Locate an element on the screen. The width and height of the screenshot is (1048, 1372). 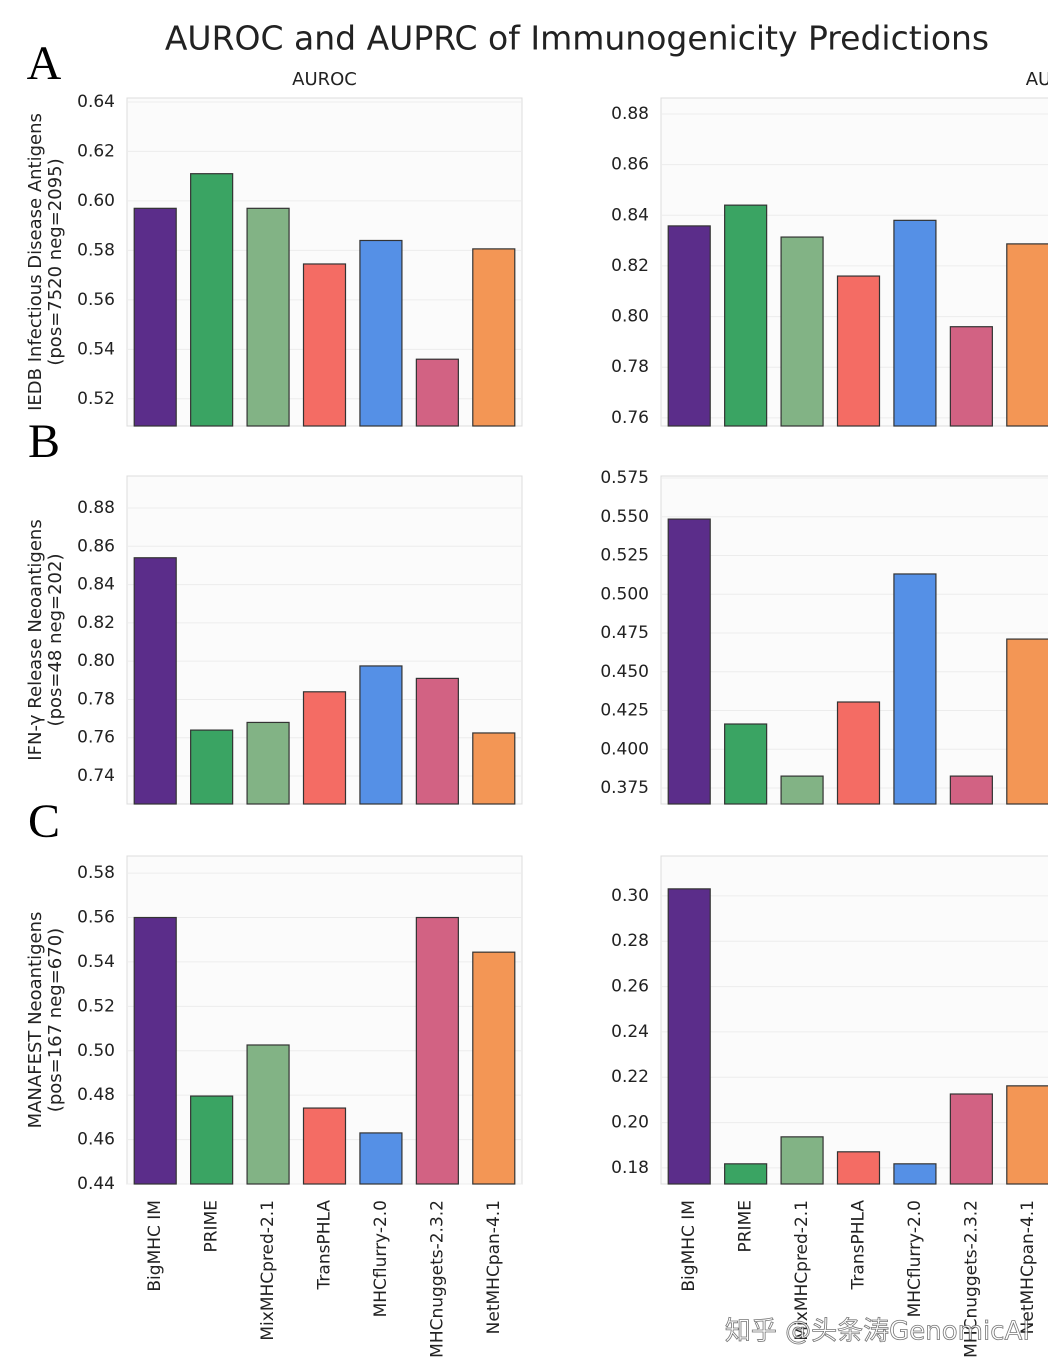
y-tick-label: 0.44 is located at coordinates (96, 1184).